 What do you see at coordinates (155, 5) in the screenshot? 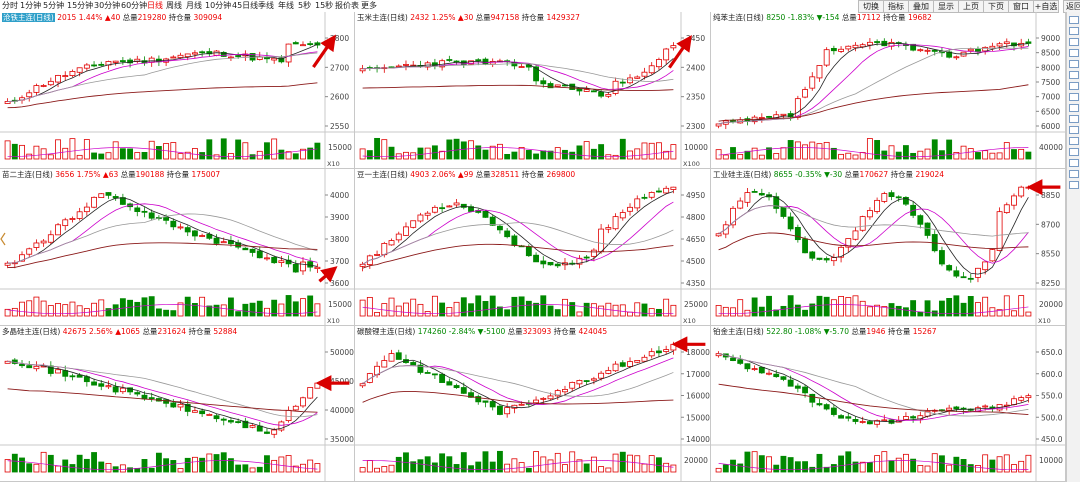
I see `period-tab: 日线` at bounding box center [155, 5].